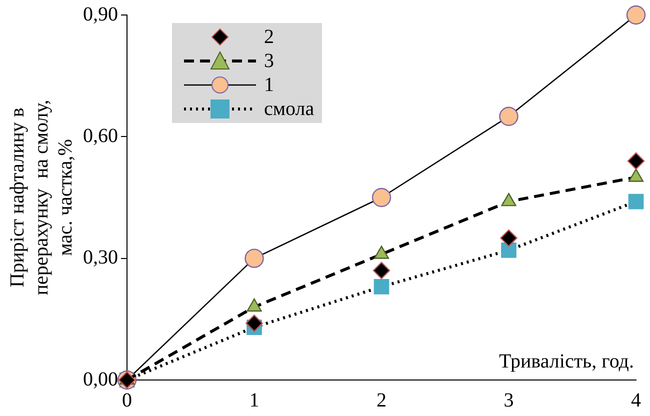  I want to click on y-tick-label: 0,00, so click(100, 379).